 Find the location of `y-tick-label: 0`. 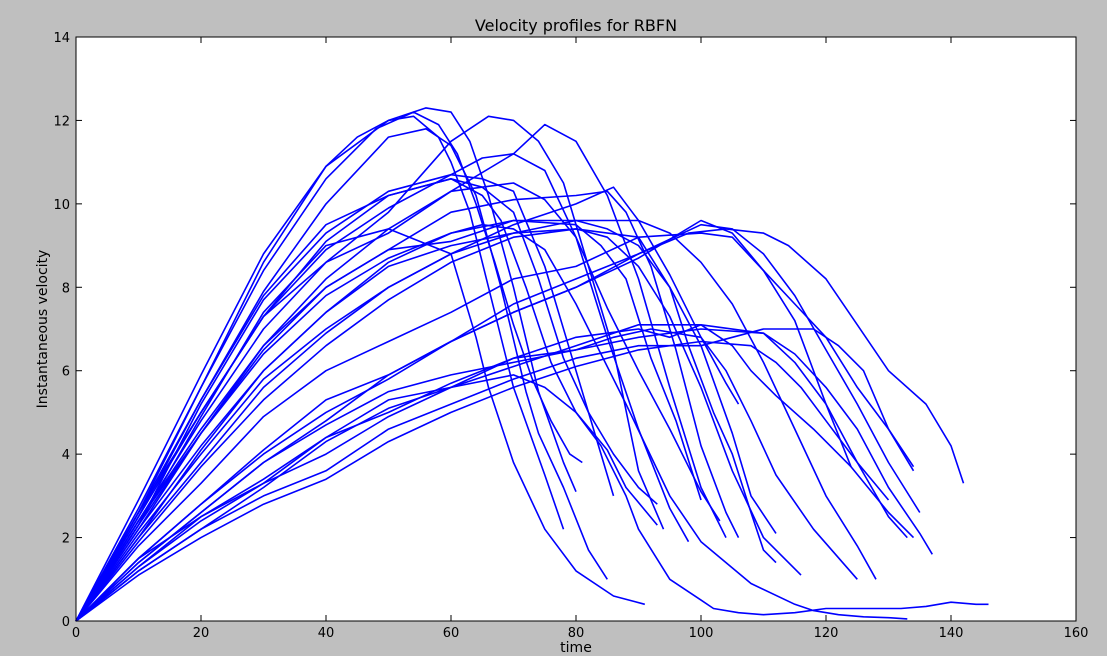

y-tick-label: 0 is located at coordinates (66, 622).